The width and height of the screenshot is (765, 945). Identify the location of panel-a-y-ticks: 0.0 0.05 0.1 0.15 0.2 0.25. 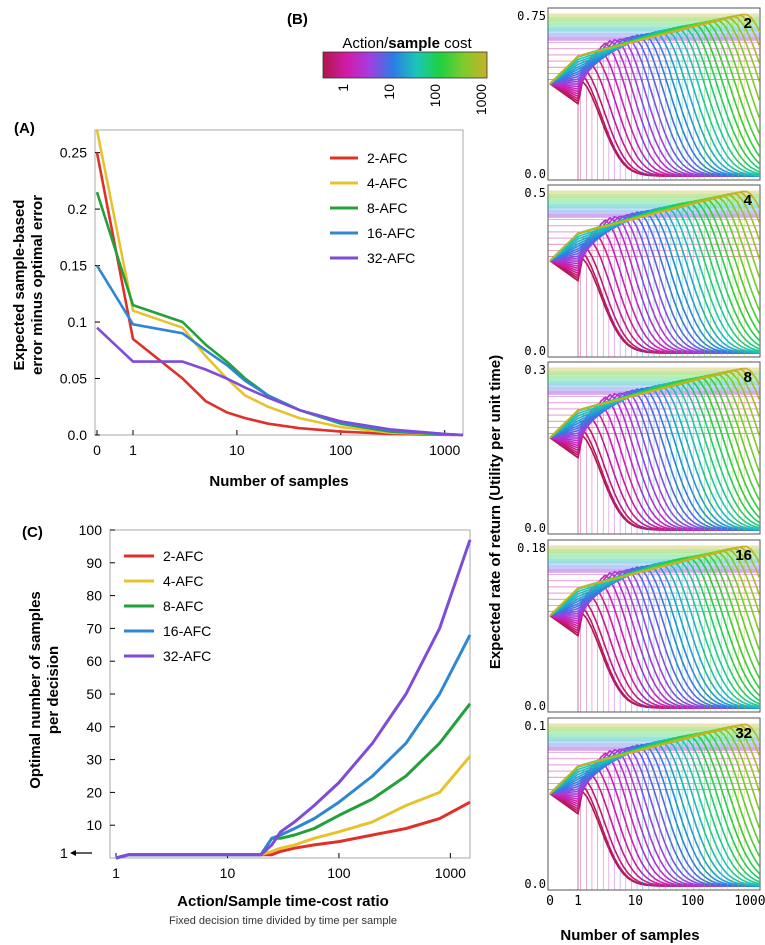
(80, 294).